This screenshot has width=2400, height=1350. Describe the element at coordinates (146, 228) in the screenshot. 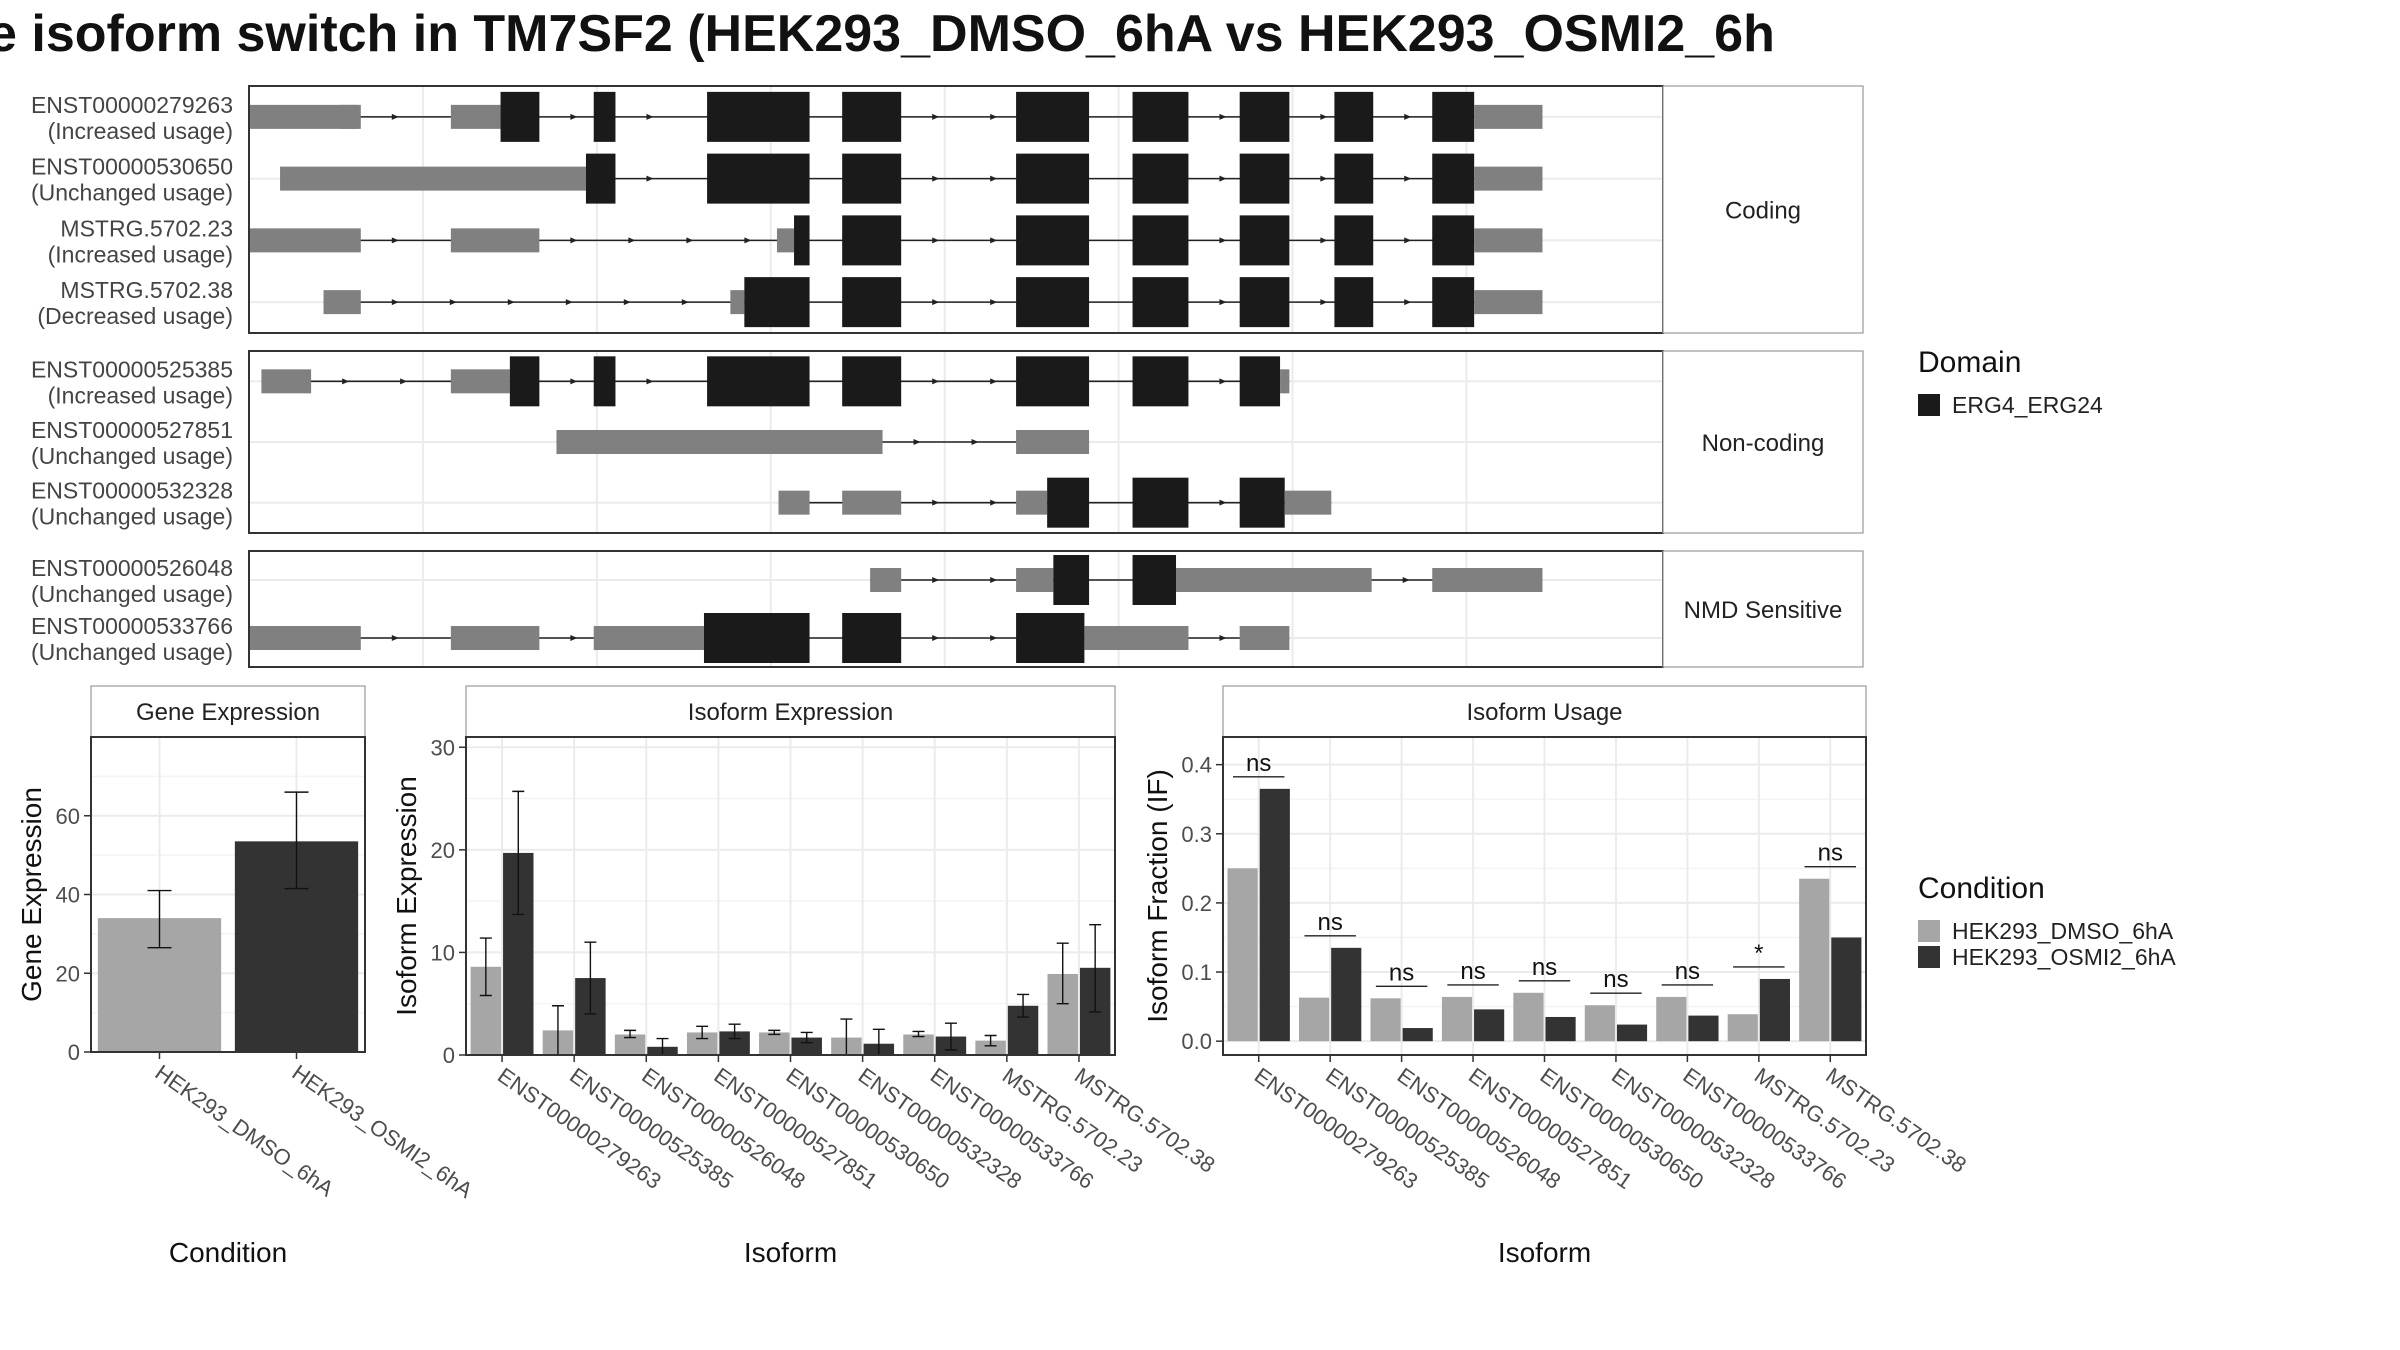

I see `transcript-name-label: MSTRG.5702.23` at that location.